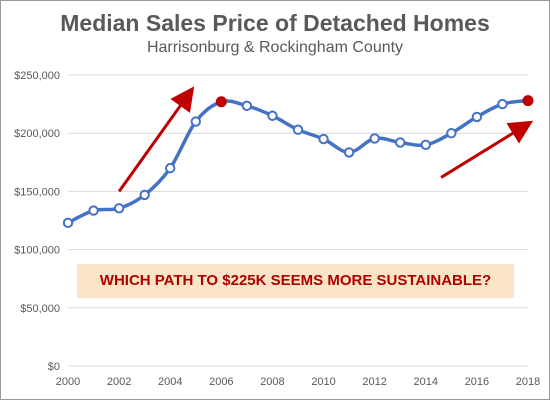 The image size is (550, 400). What do you see at coordinates (68, 382) in the screenshot?
I see `x-tick-label: 2000` at bounding box center [68, 382].